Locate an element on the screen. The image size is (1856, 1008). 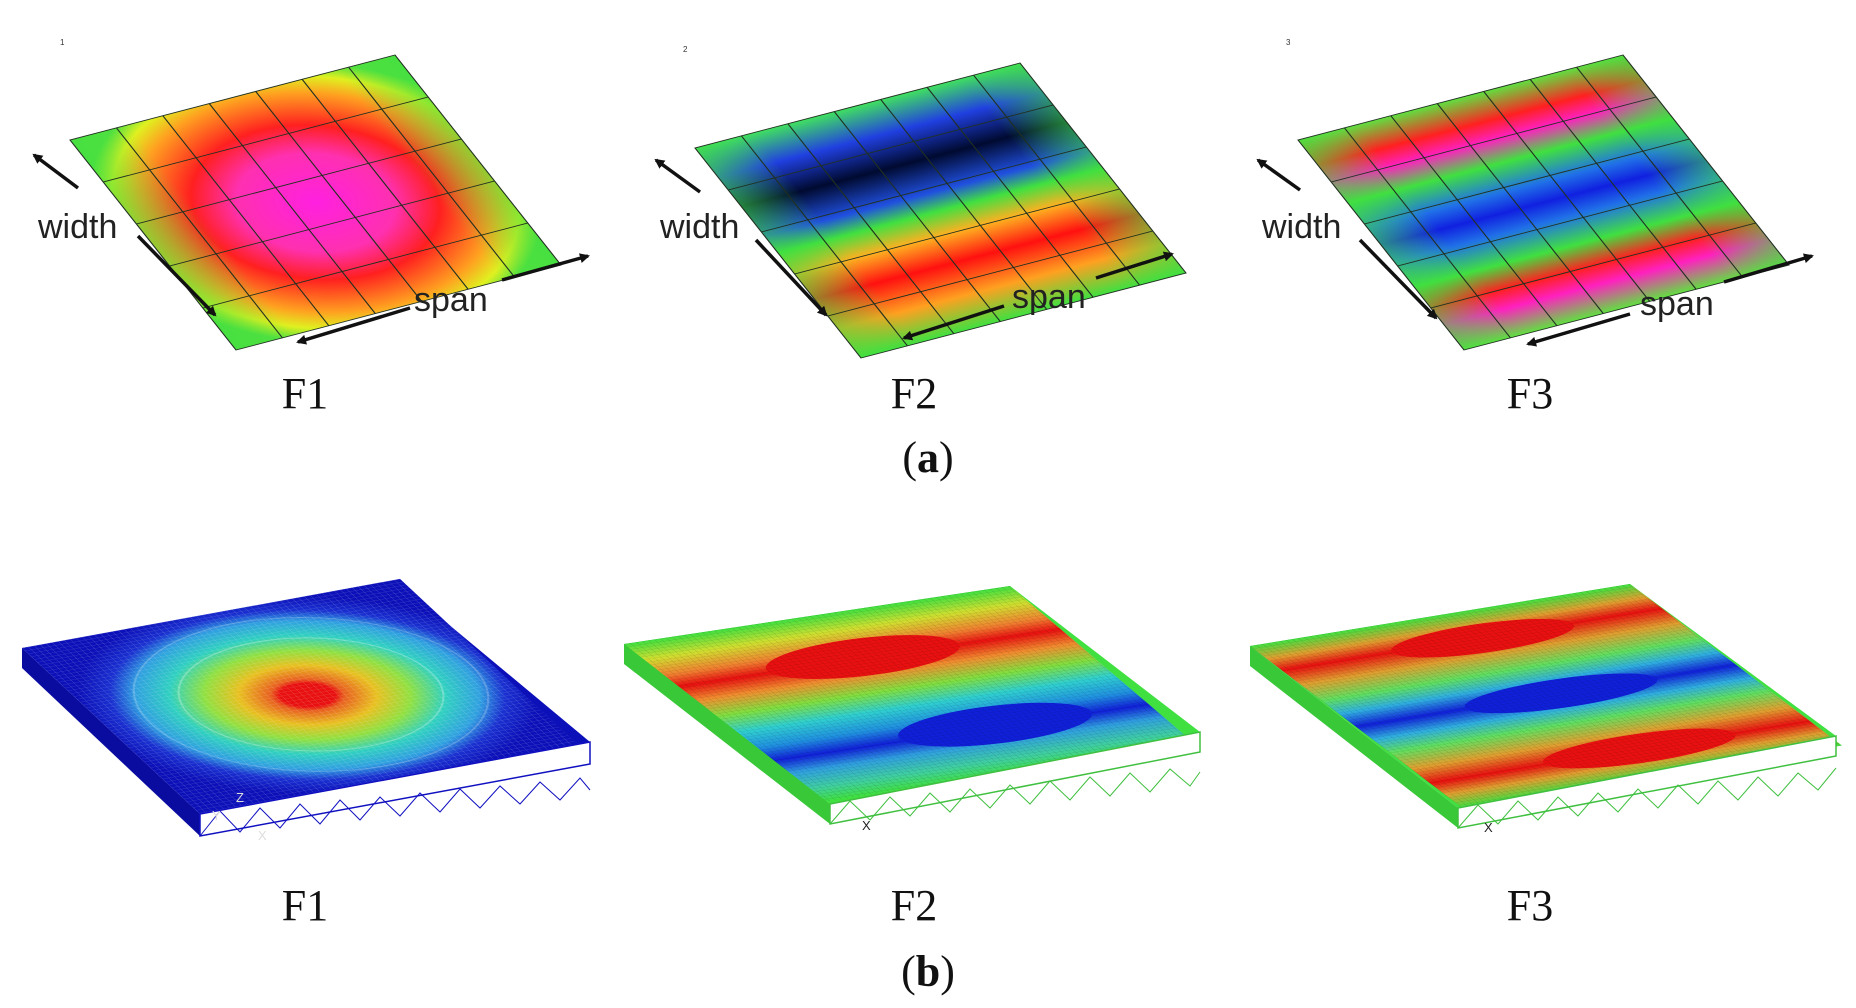
panel-index-mark: 1 is located at coordinates (62, 42).